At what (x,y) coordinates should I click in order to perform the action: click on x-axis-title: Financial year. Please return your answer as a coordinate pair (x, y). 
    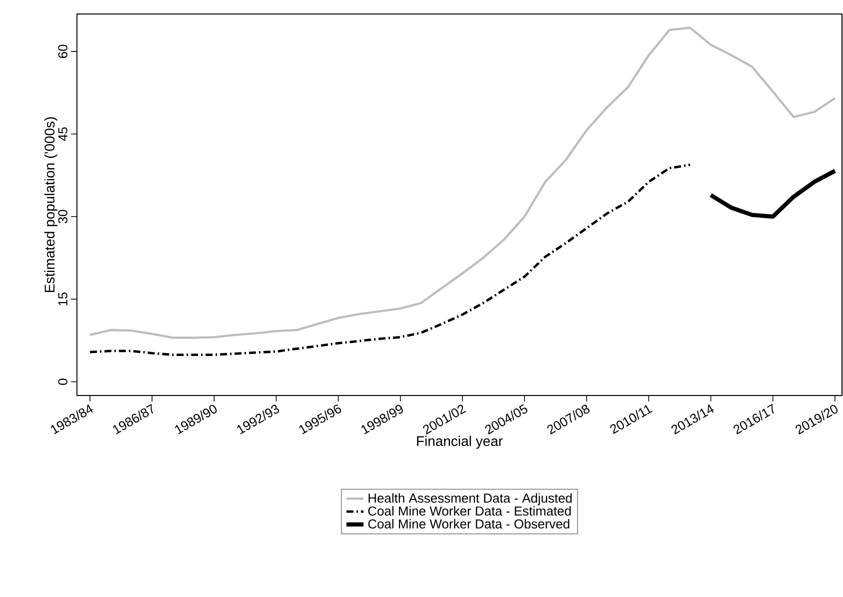
    Looking at the image, I should click on (460, 442).